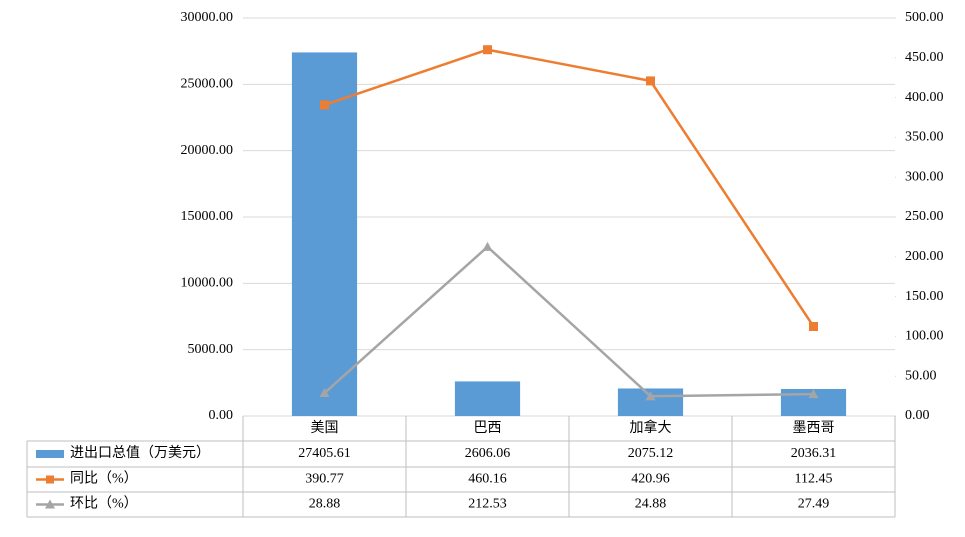 The width and height of the screenshot is (965, 537). Describe the element at coordinates (651, 453) in the screenshot. I see `table-value: 2075.12` at that location.